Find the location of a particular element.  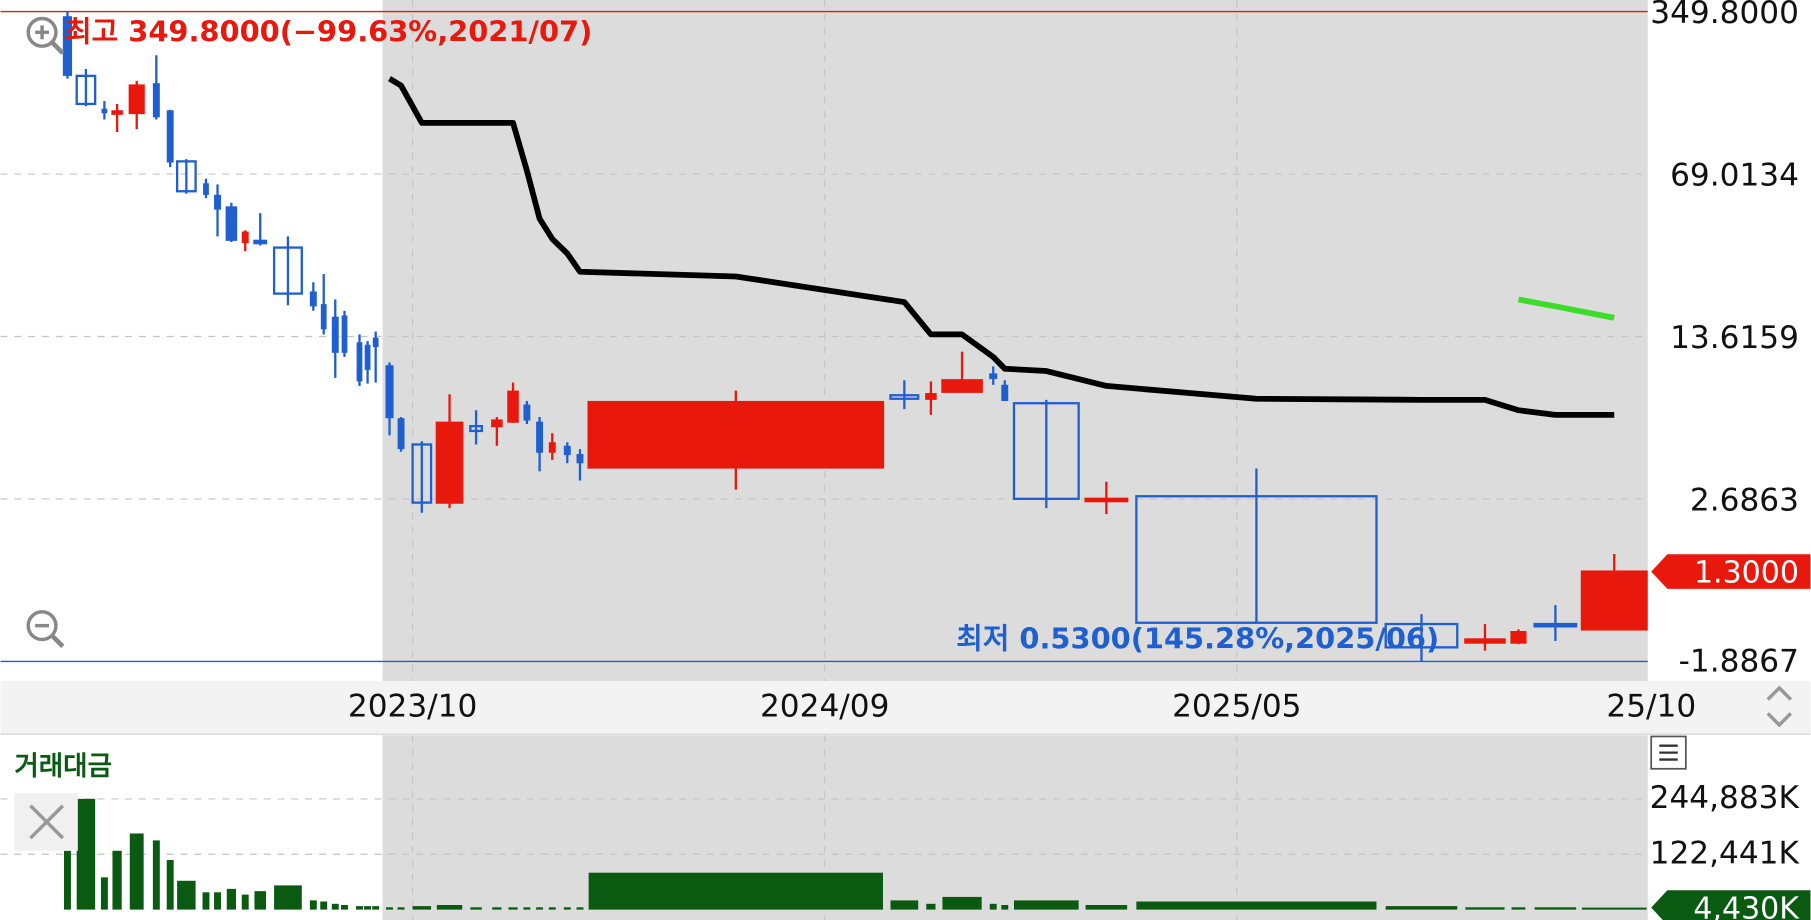

volume-tag-label: 4,430K is located at coordinates (1746, 905).